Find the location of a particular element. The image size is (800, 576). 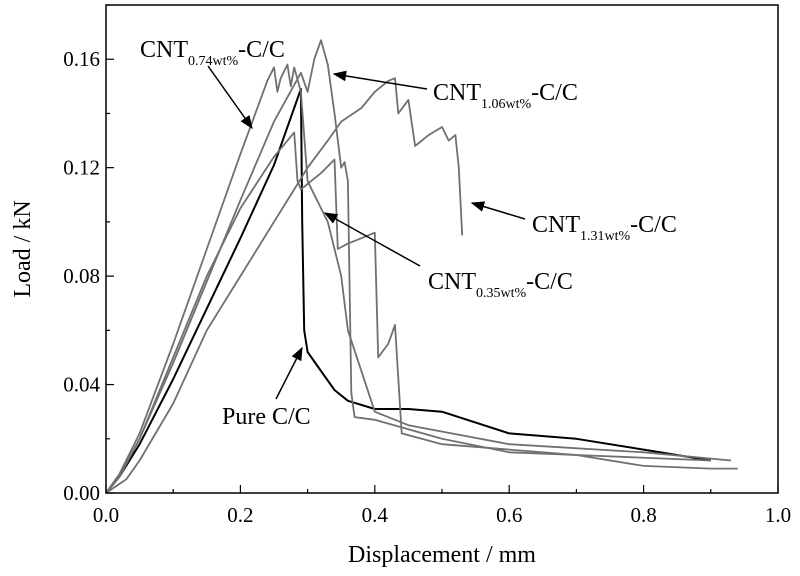

x-axis-title: Displacement / mm is located at coordinates (442, 555).